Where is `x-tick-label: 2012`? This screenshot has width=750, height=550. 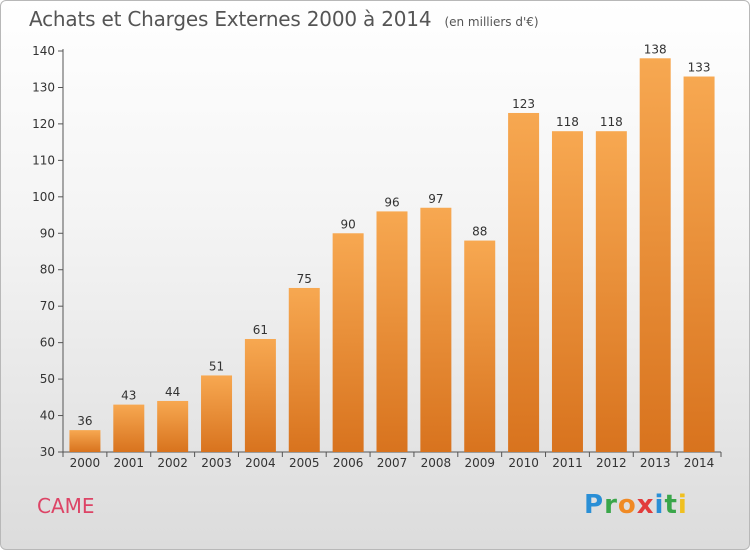 x-tick-label: 2012 is located at coordinates (611, 463).